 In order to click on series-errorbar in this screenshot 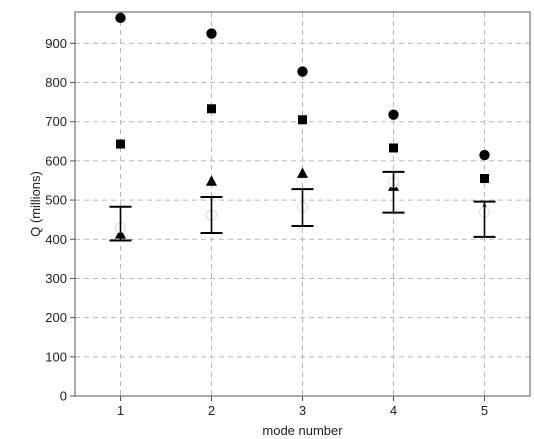, I will do `click(302, 206)`.